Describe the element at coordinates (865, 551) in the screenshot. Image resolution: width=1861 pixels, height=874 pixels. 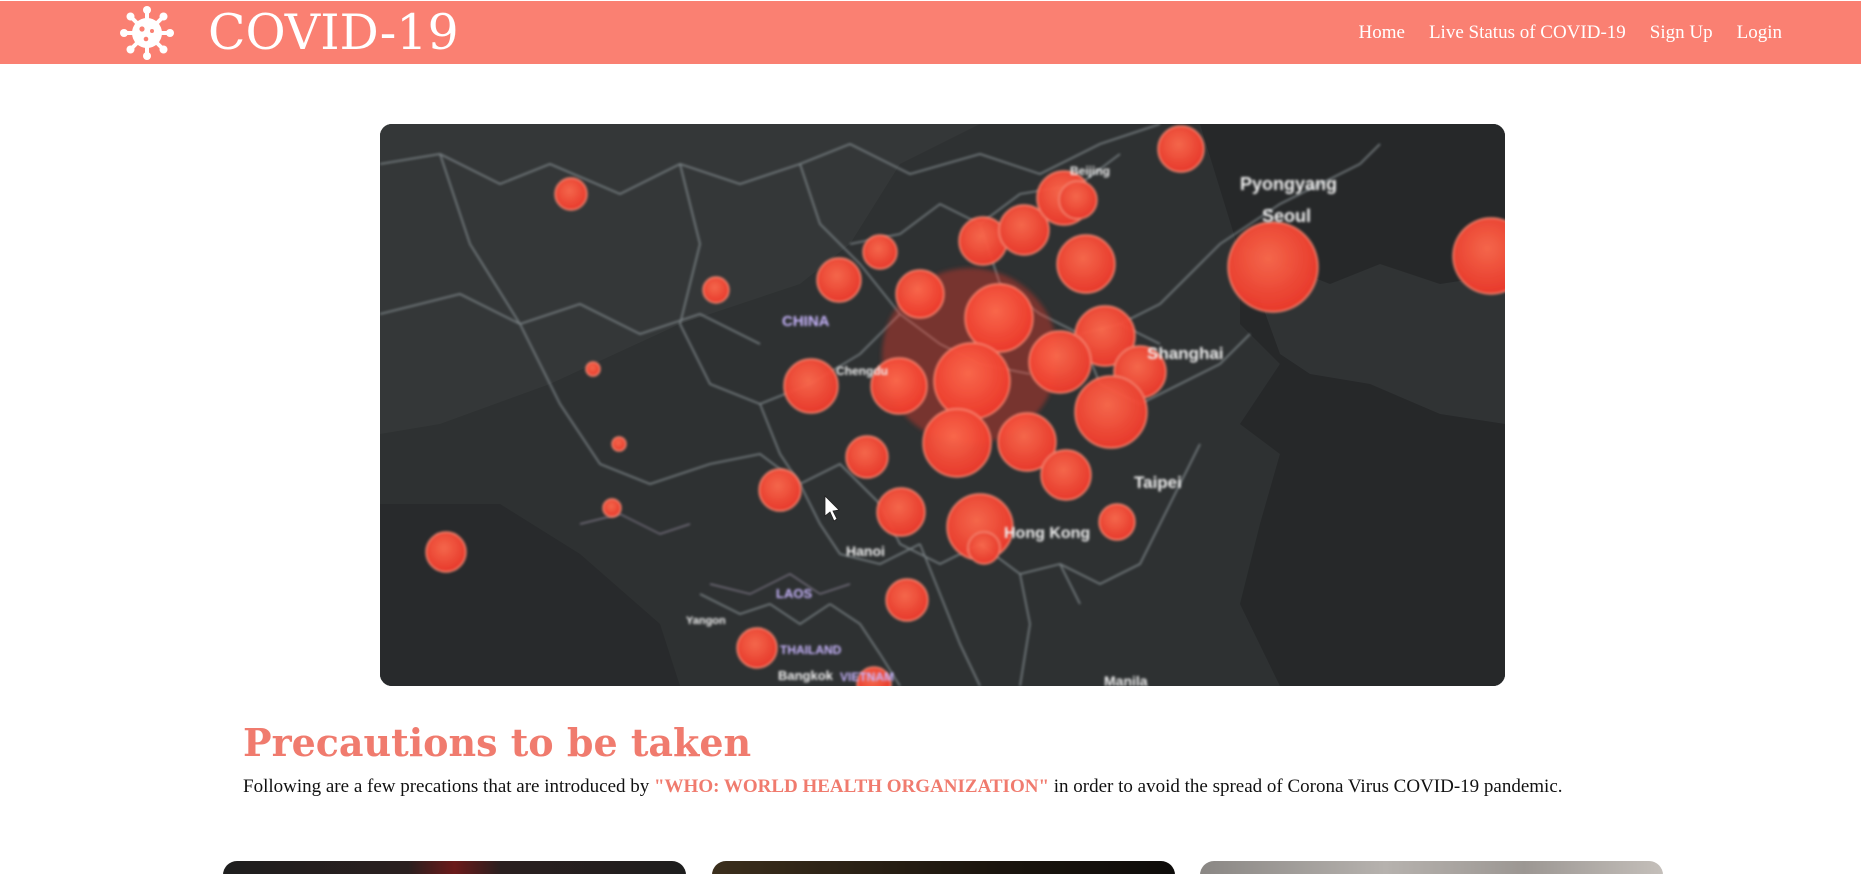
I see `map-label-hanoi: Hanoi` at that location.